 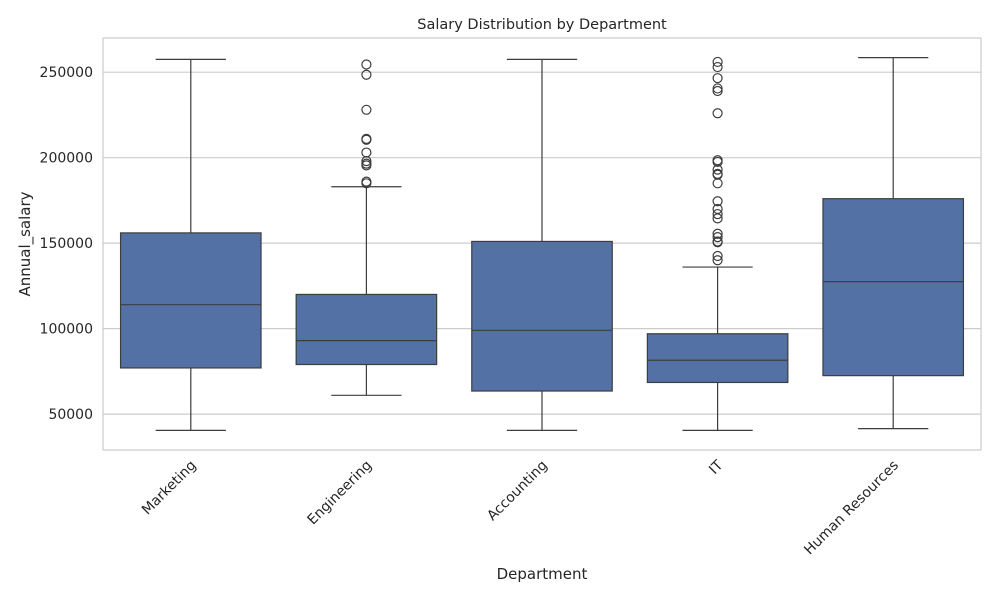 I want to click on box-marketing, so click(x=190, y=244).